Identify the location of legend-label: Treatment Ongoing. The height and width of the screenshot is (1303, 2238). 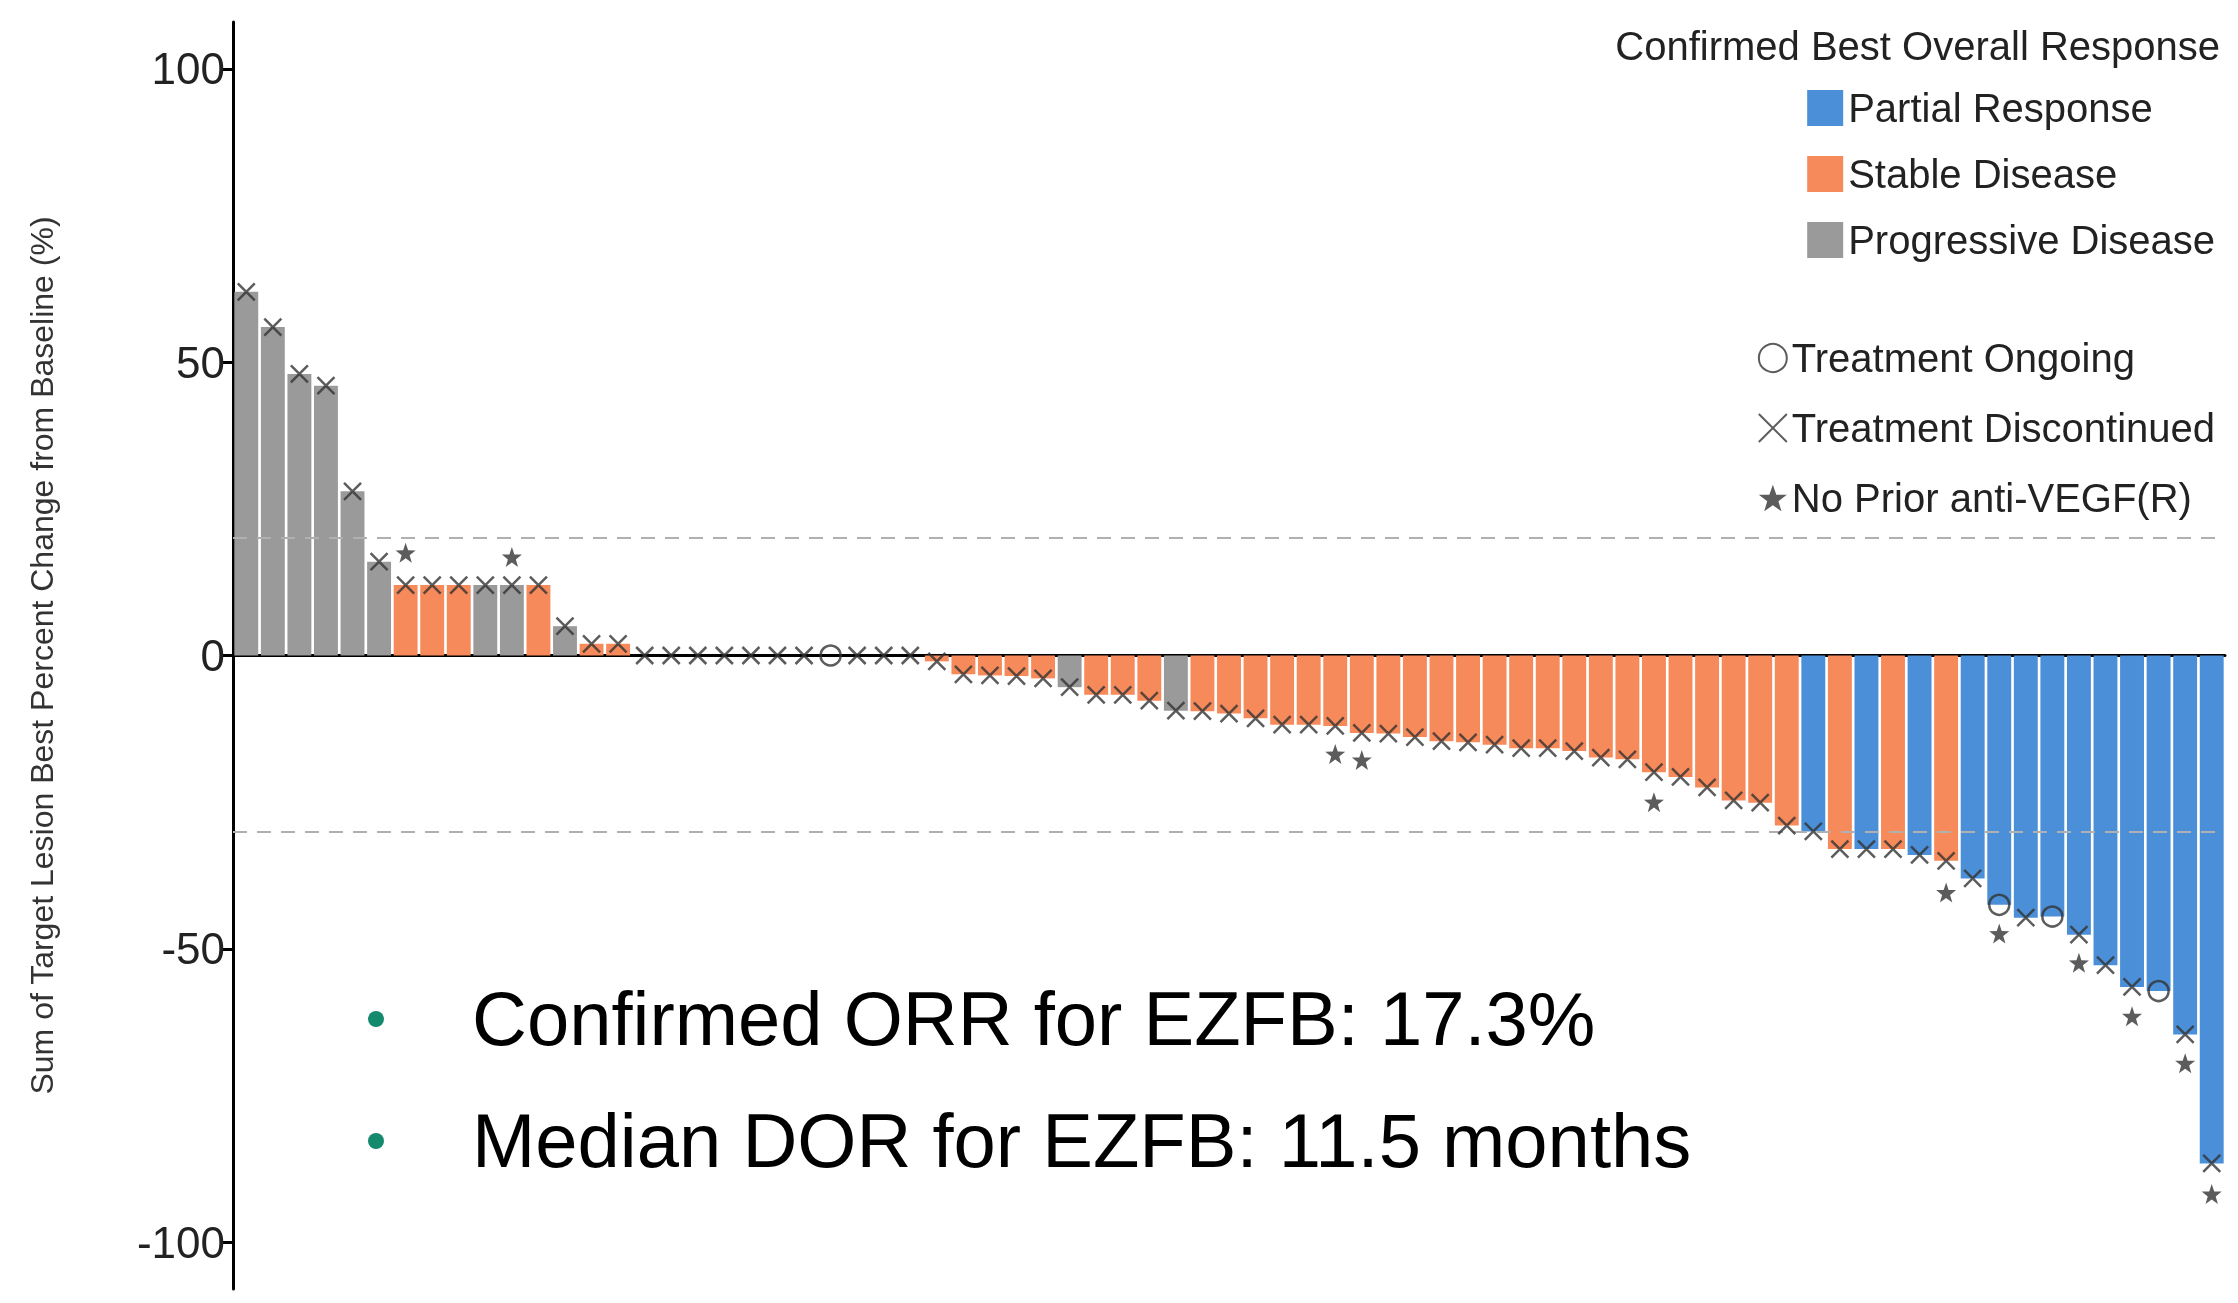
(1963, 358).